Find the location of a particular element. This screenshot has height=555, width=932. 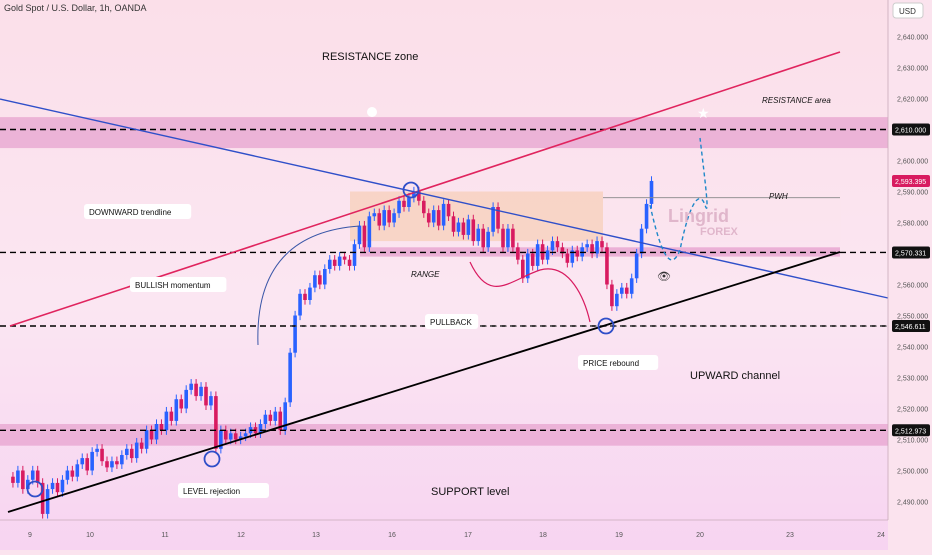

projection-path is located at coordinates (678, 199).